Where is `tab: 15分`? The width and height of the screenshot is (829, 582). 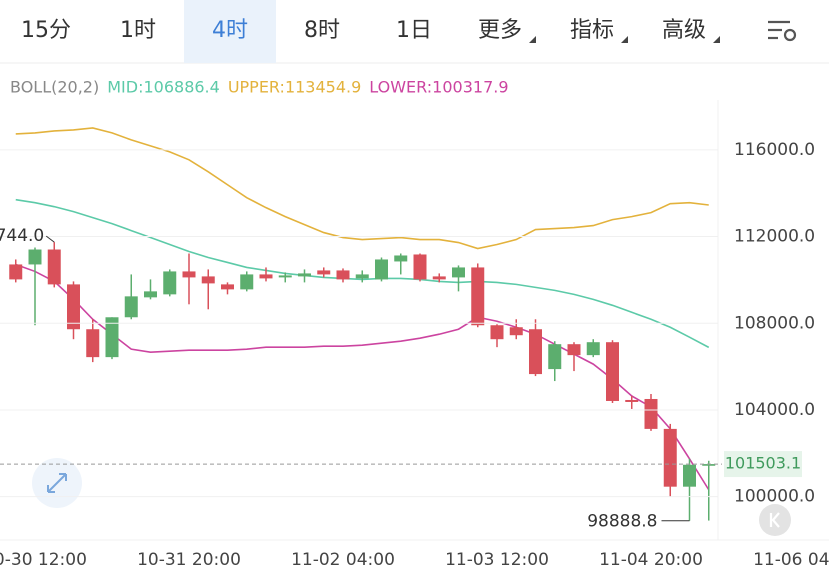
tab: 15分 is located at coordinates (46, 30).